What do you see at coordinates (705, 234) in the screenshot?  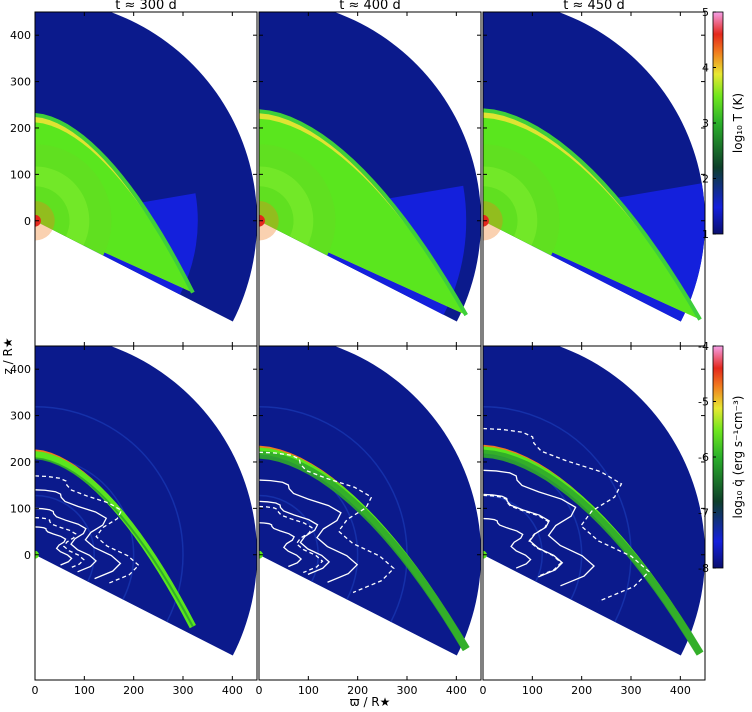 I see `colorbar-tick-label: 1` at bounding box center [705, 234].